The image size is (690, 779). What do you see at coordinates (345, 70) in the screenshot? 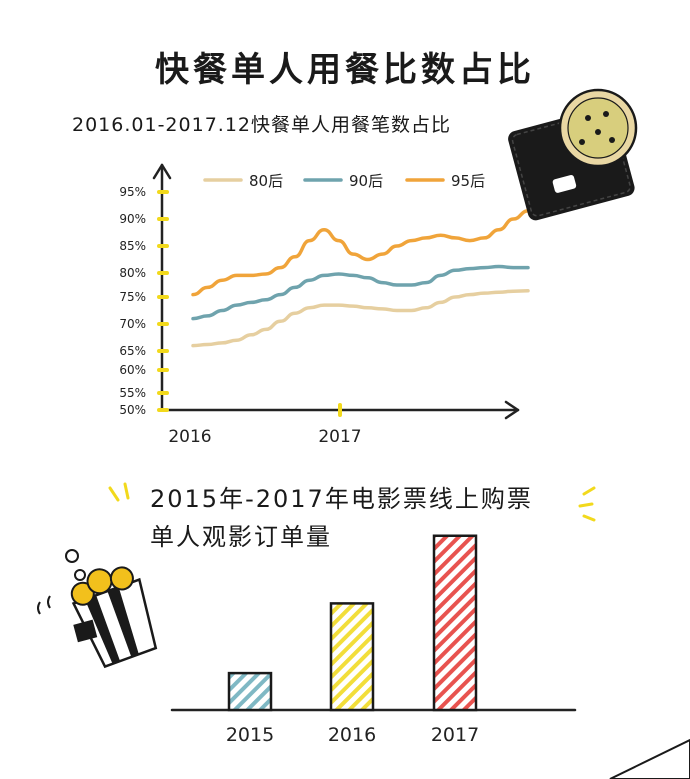
I see `page-title: 快餐单人用餐比数占比` at bounding box center [345, 70].